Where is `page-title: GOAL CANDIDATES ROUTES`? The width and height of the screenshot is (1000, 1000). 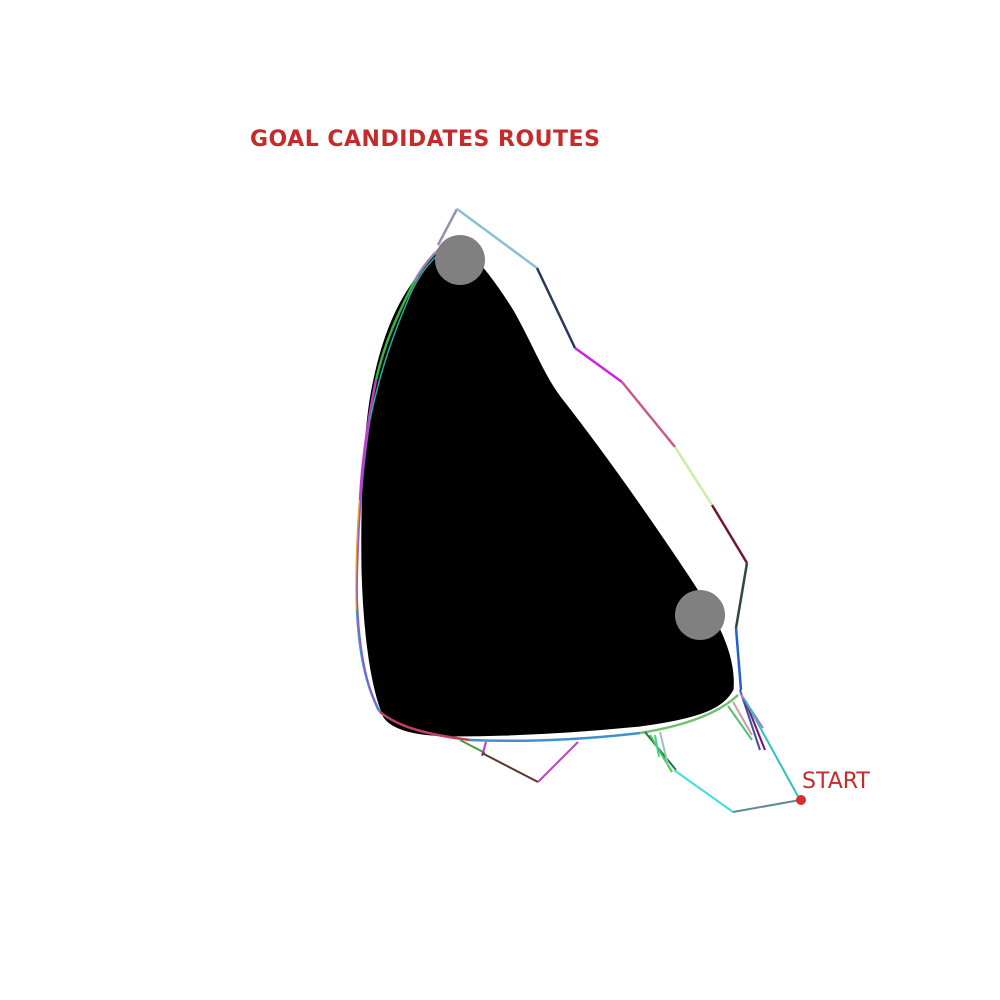 page-title: GOAL CANDIDATES ROUTES is located at coordinates (425, 139).